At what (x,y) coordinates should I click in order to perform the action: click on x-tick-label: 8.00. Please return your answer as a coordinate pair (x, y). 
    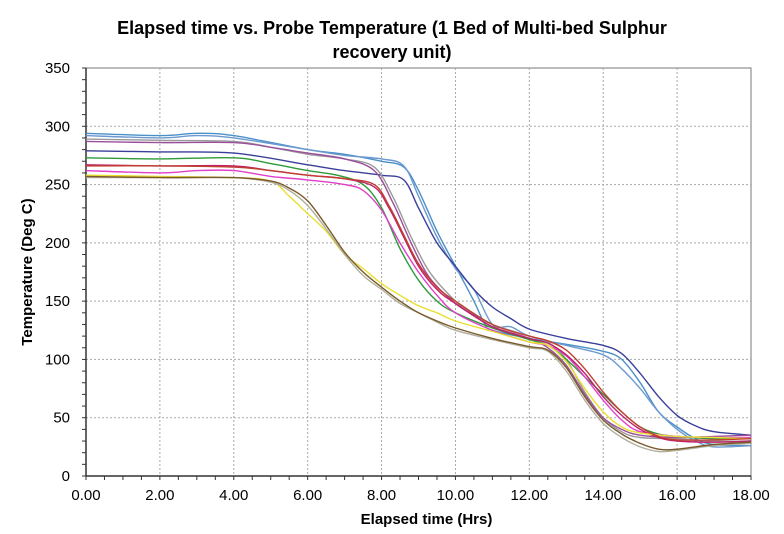
    Looking at the image, I should click on (381, 495).